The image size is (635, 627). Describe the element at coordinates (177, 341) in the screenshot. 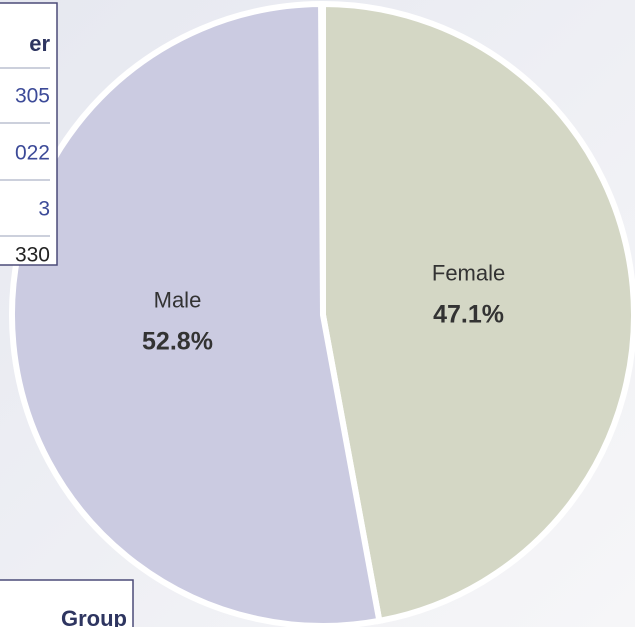

I see `slice-percent: 52.8%` at that location.